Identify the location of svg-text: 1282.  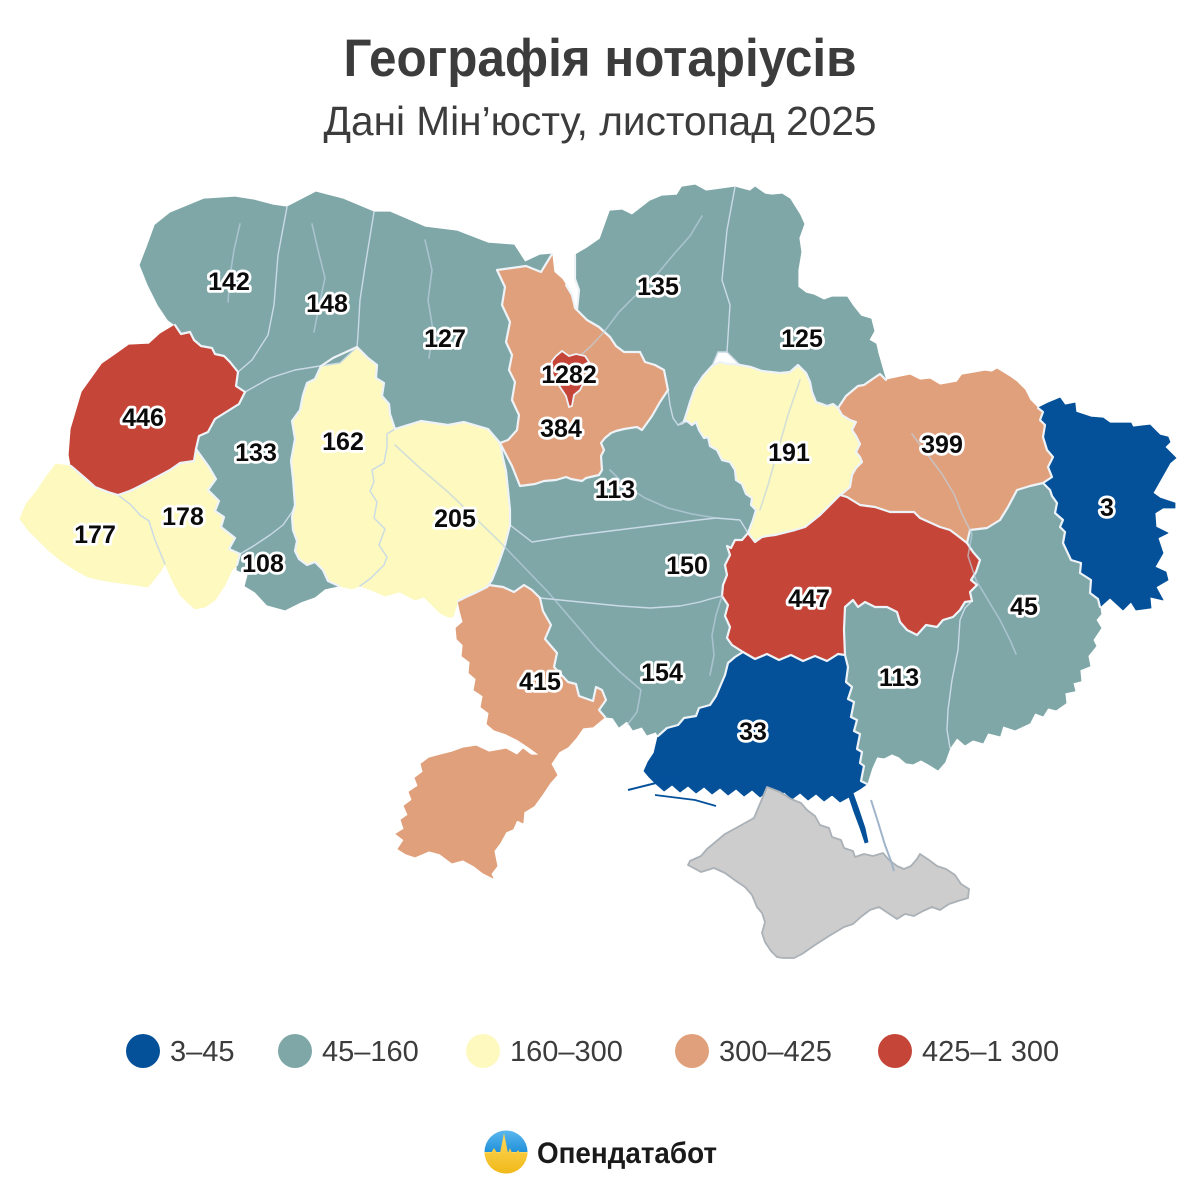
(569, 375).